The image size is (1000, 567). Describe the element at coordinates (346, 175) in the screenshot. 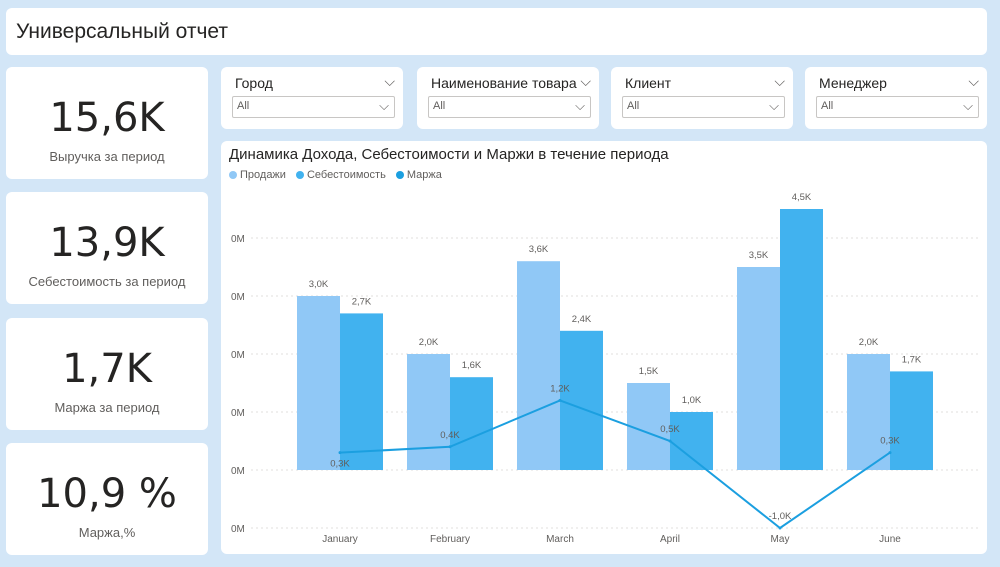

I see `legend-label: Себестоимость` at that location.